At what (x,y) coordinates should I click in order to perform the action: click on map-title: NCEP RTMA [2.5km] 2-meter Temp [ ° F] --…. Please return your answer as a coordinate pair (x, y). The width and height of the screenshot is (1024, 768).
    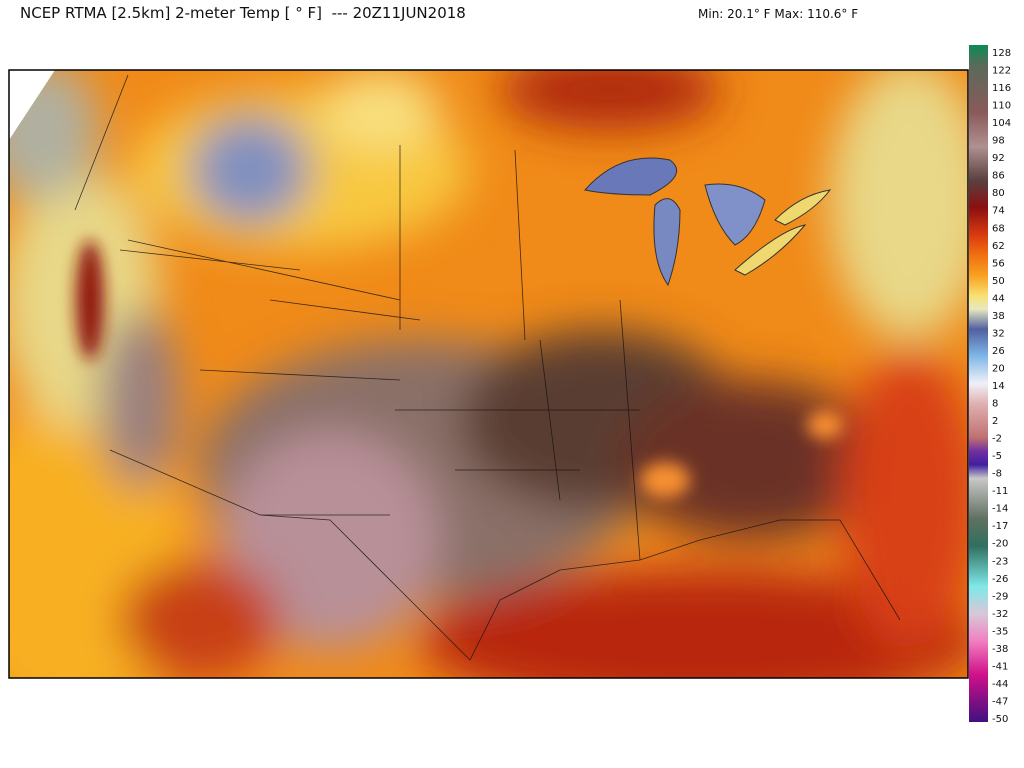
    Looking at the image, I should click on (243, 13).